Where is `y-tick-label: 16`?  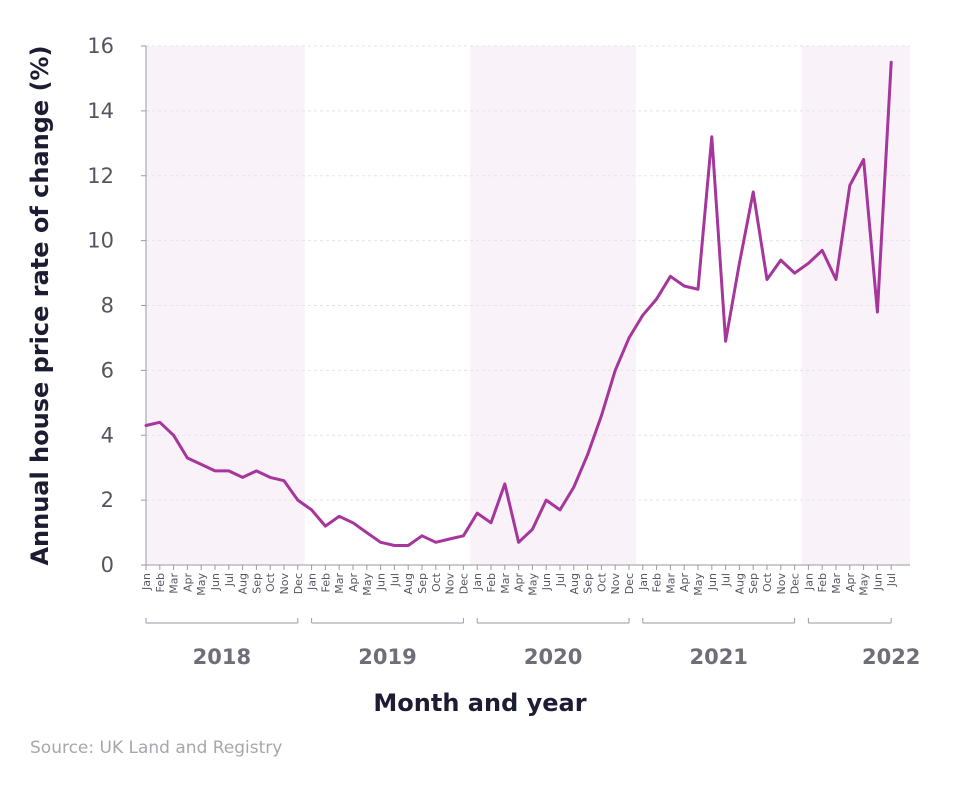 y-tick-label: 16 is located at coordinates (100, 46).